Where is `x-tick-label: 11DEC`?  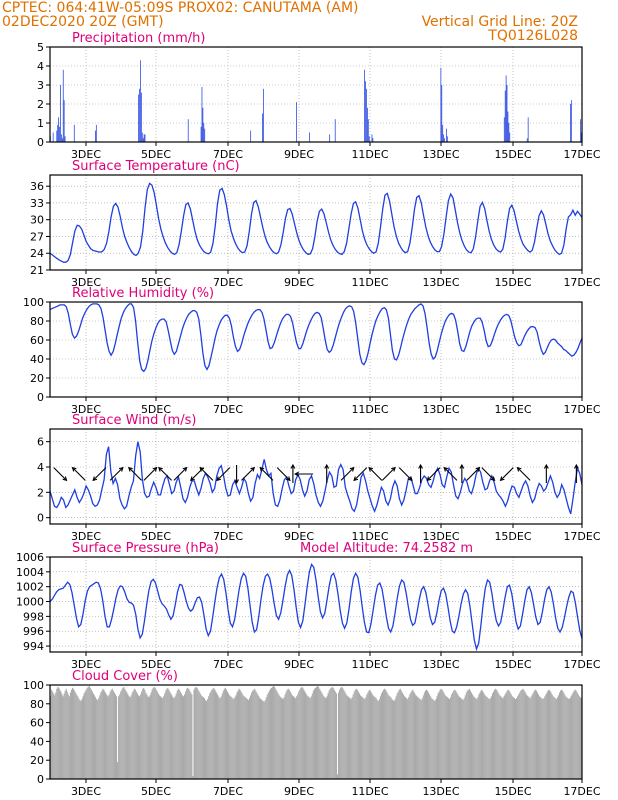
x-tick-label: 11DEC is located at coordinates (369, 409).